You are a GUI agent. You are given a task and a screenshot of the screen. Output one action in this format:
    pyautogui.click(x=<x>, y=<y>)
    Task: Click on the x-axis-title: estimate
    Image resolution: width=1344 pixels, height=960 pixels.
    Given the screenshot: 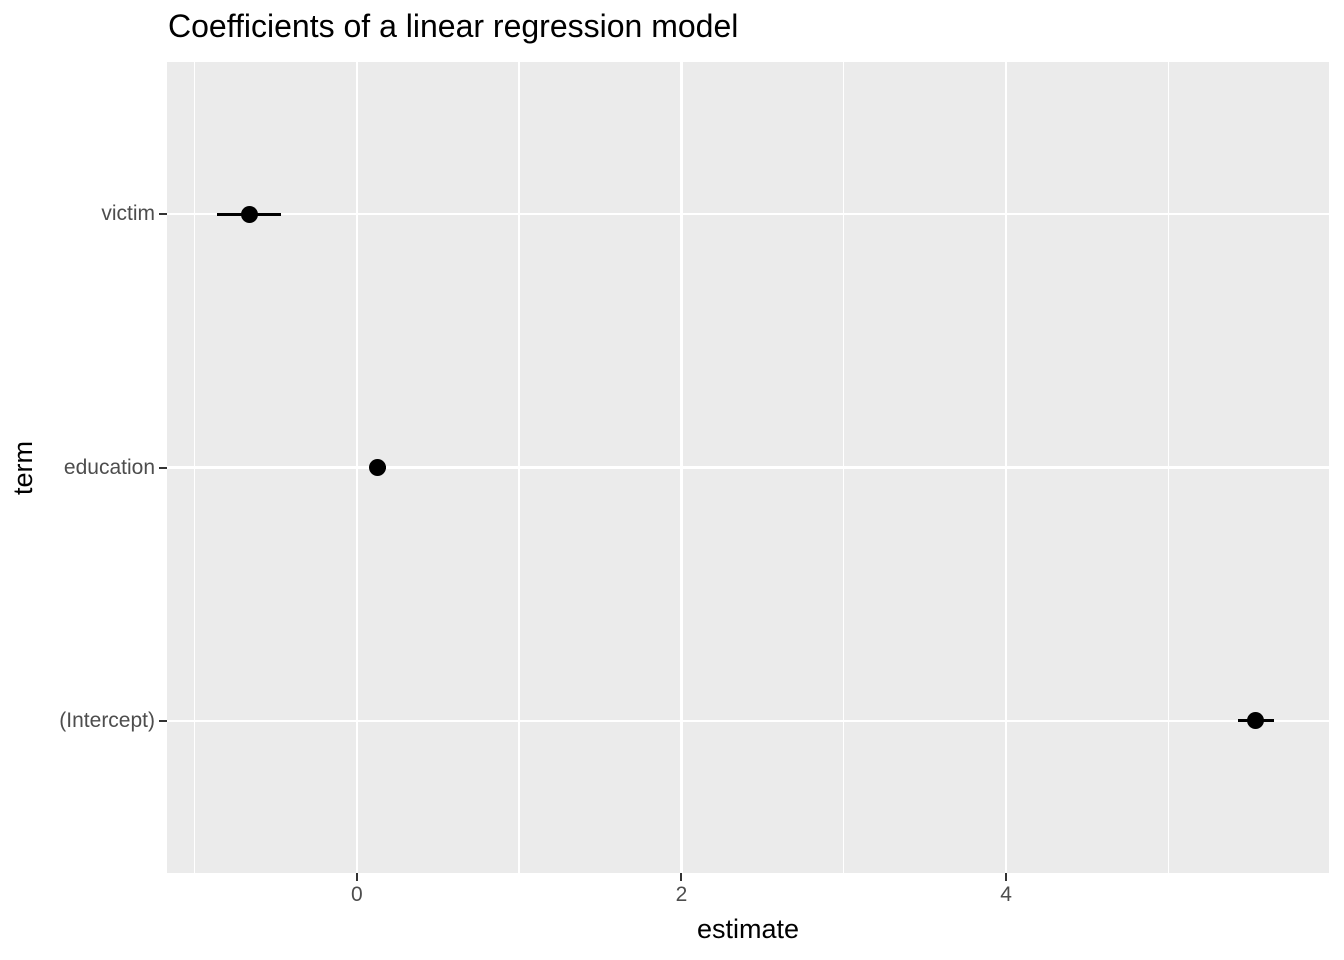 What is the action you would take?
    pyautogui.click(x=748, y=929)
    